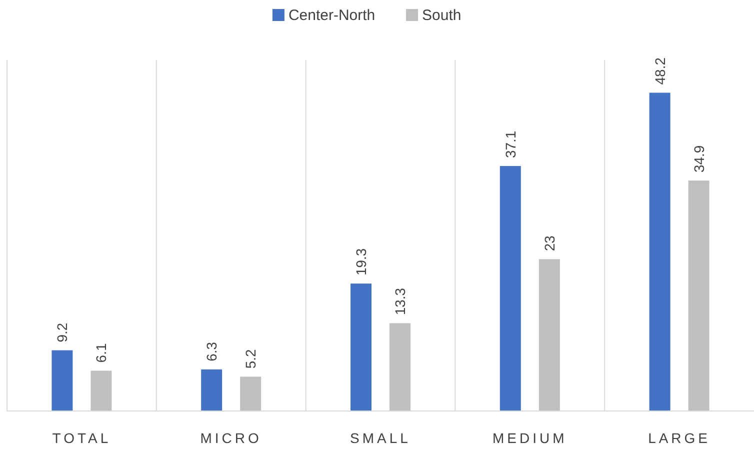  I want to click on data-label: 6.3, so click(212, 352).